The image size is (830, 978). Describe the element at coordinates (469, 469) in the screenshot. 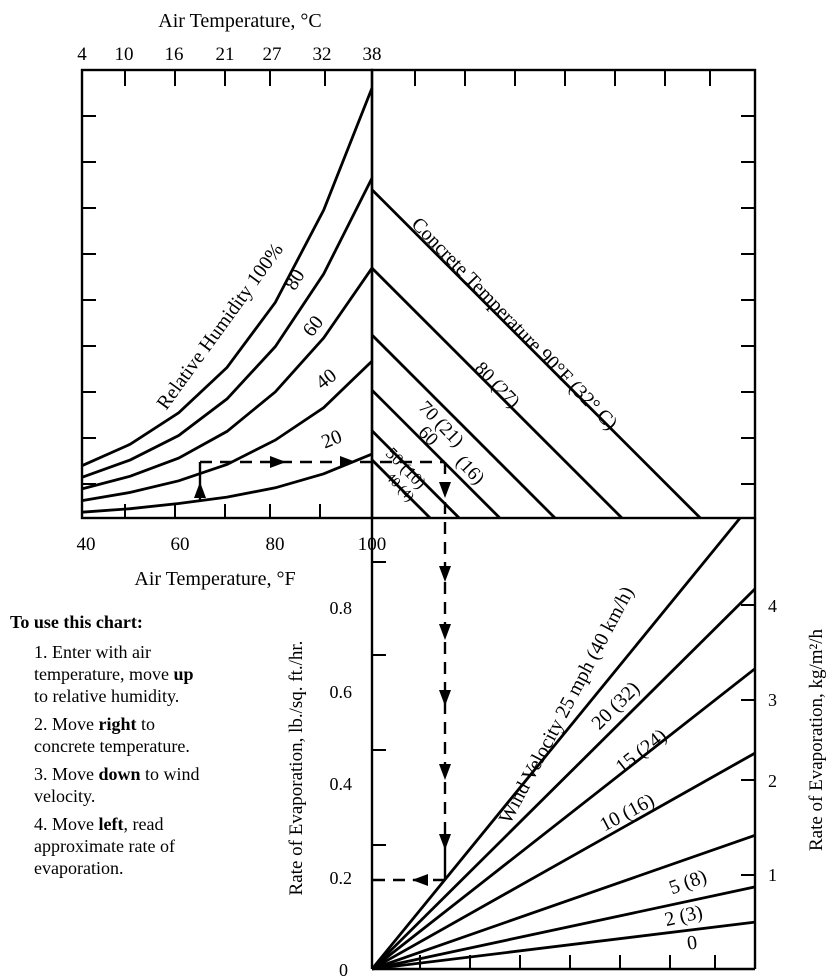

I see `ct-label-60-metric: (16)` at that location.